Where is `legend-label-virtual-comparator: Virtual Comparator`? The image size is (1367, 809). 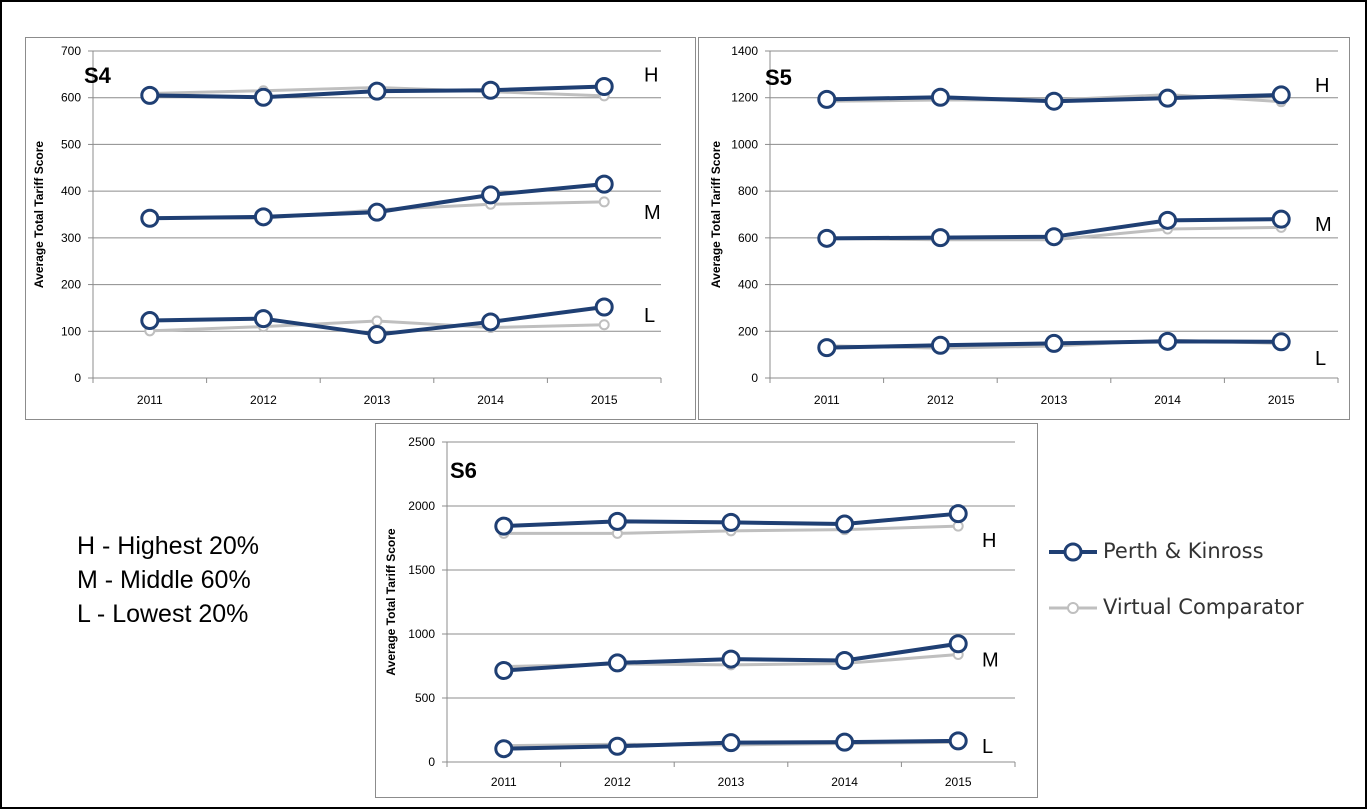 legend-label-virtual-comparator: Virtual Comparator is located at coordinates (1203, 607).